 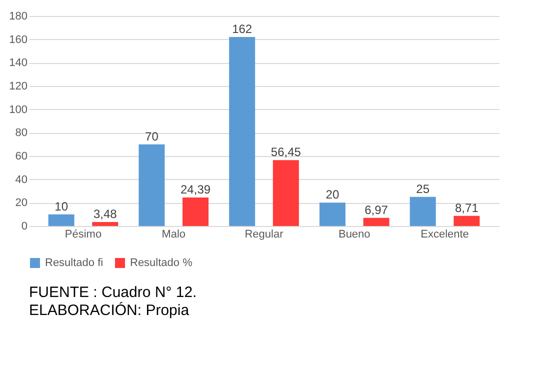 What do you see at coordinates (18, 110) in the screenshot?
I see `y-tick-label: 100` at bounding box center [18, 110].